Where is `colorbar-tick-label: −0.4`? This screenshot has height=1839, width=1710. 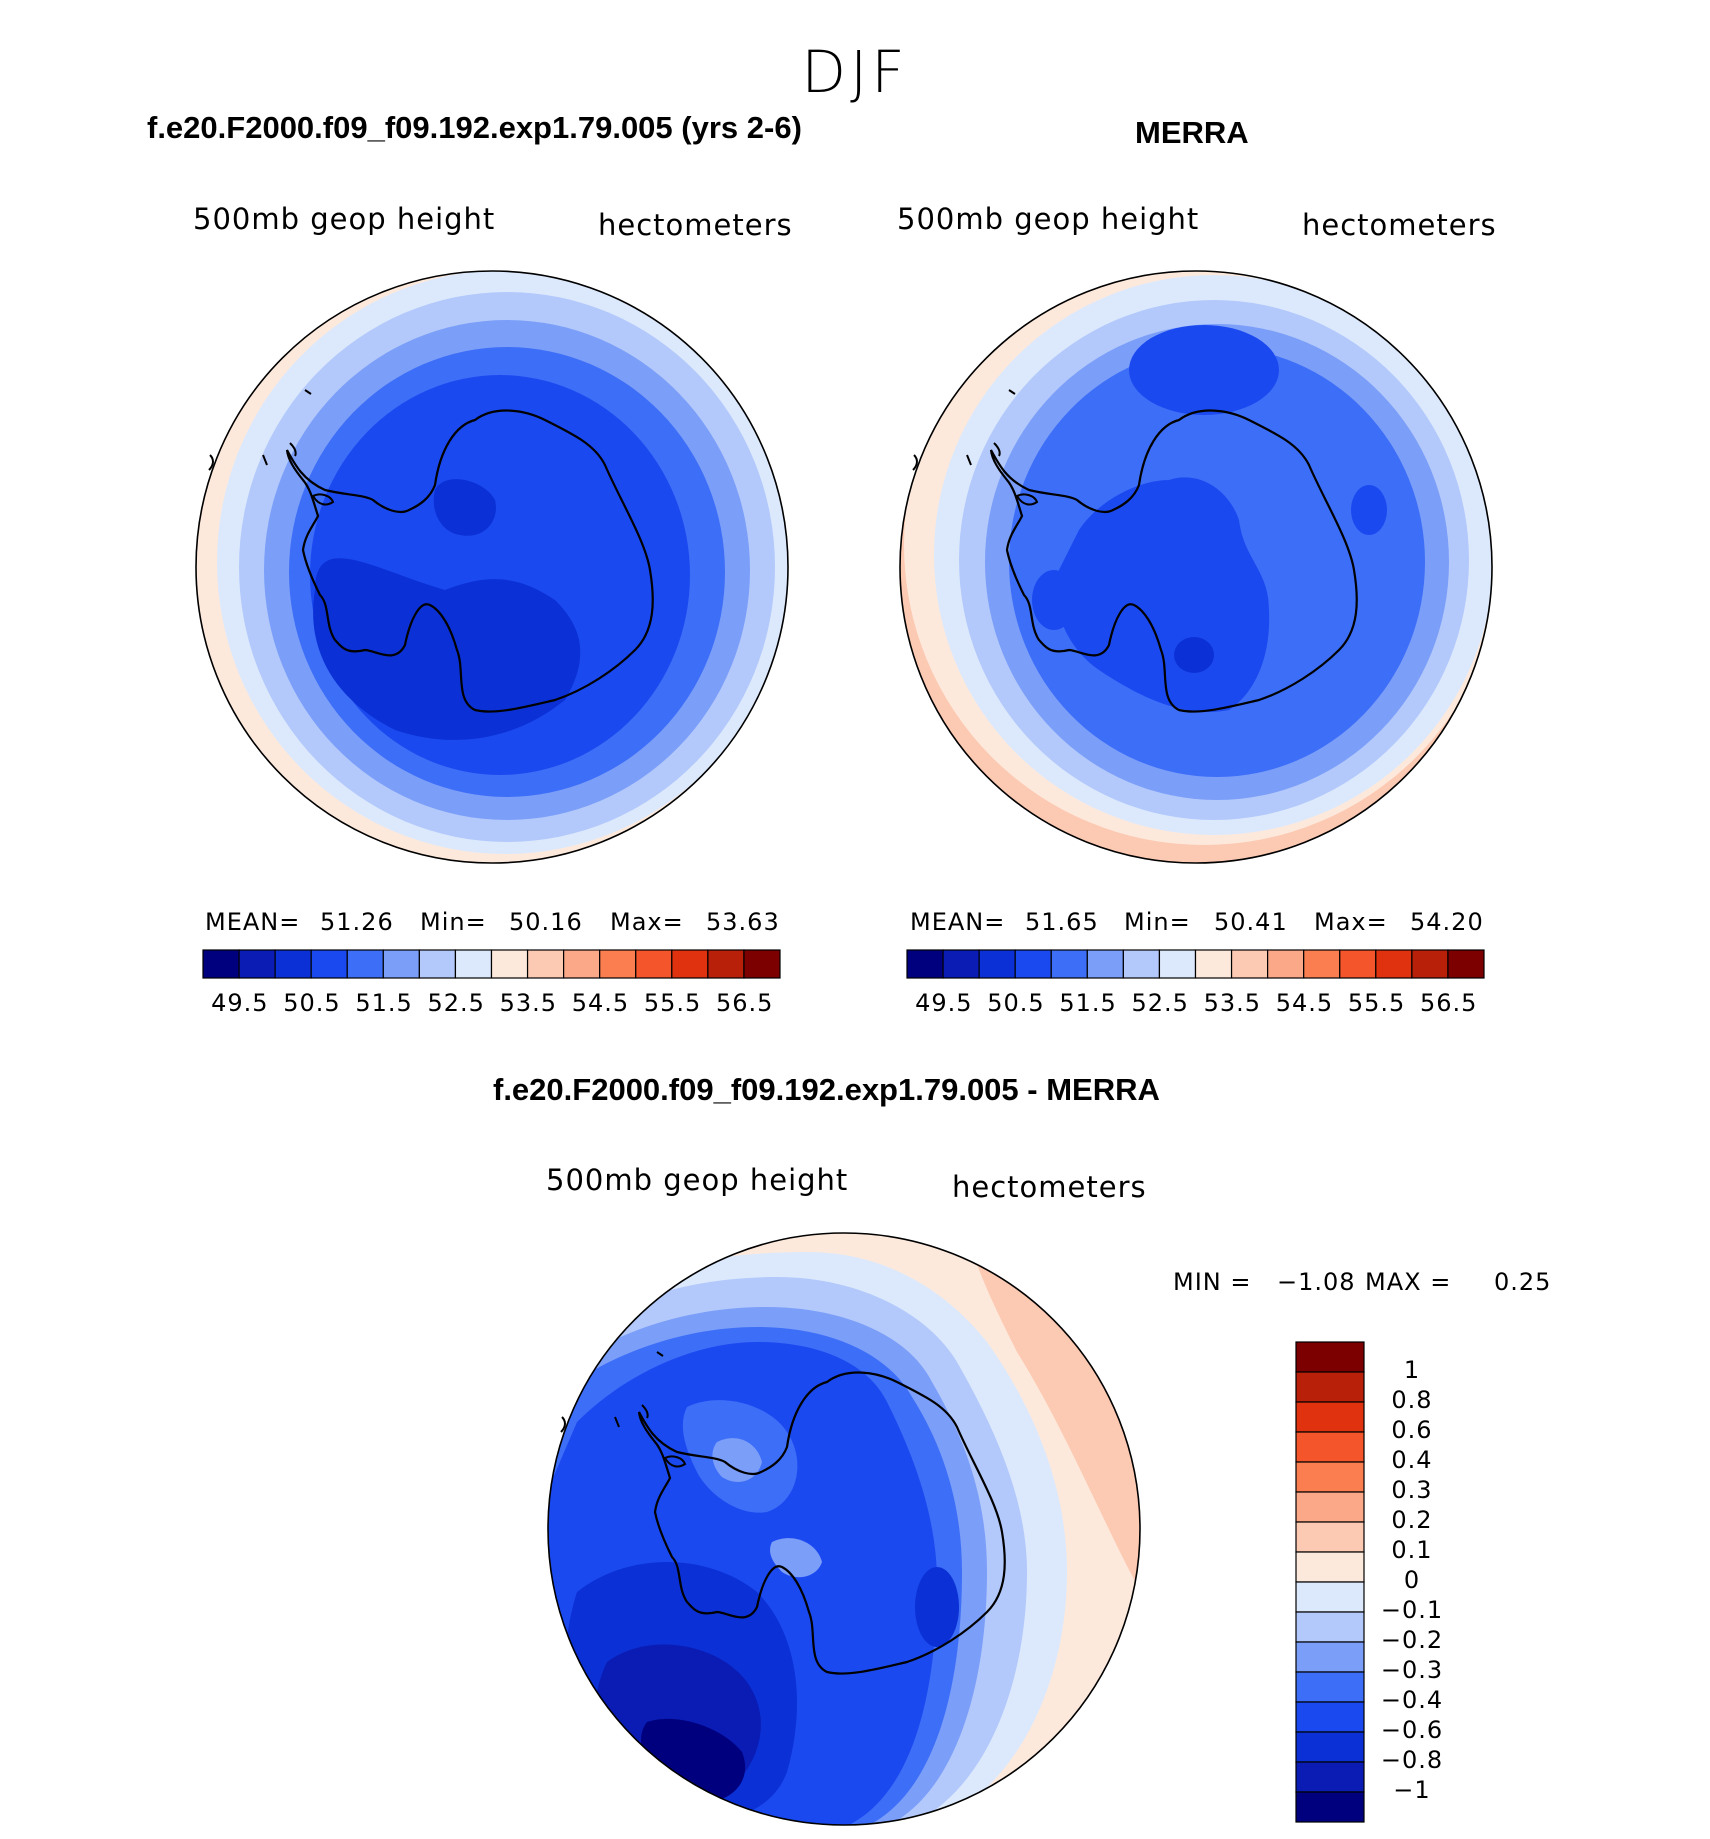 colorbar-tick-label: −0.4 is located at coordinates (1412, 1700).